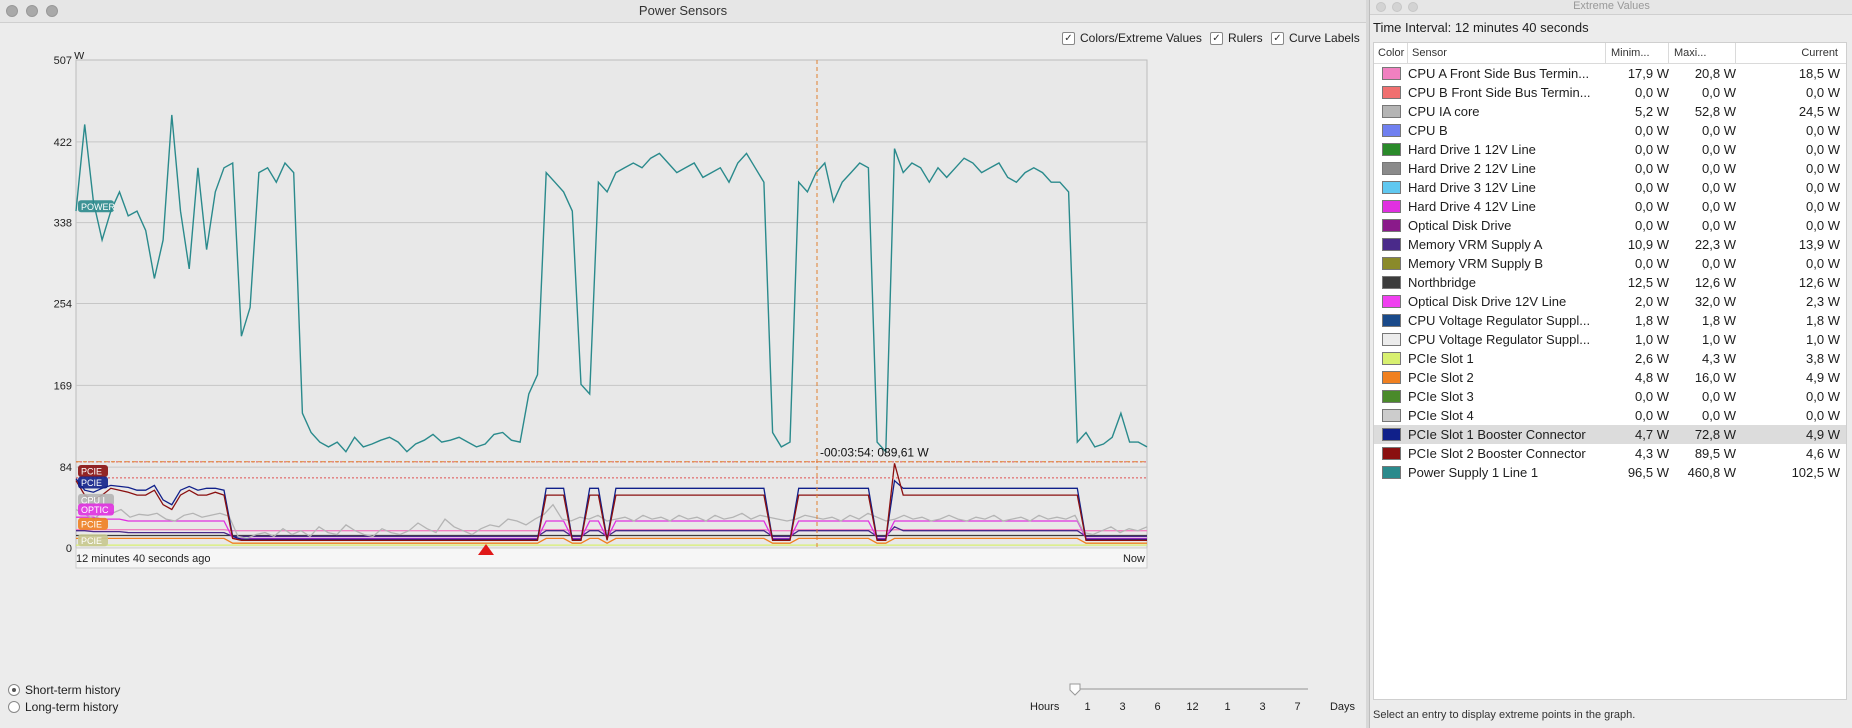 The image size is (1852, 728). What do you see at coordinates (1610, 168) in the screenshot?
I see `table-row: Hard Drive 2 12V Line 0,0 W 0,0 W 0,0 W` at bounding box center [1610, 168].